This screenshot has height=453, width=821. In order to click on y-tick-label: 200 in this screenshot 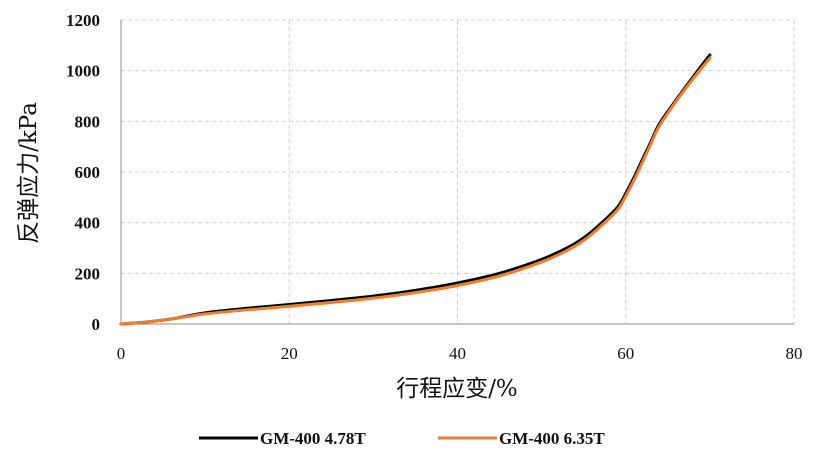, I will do `click(88, 273)`.